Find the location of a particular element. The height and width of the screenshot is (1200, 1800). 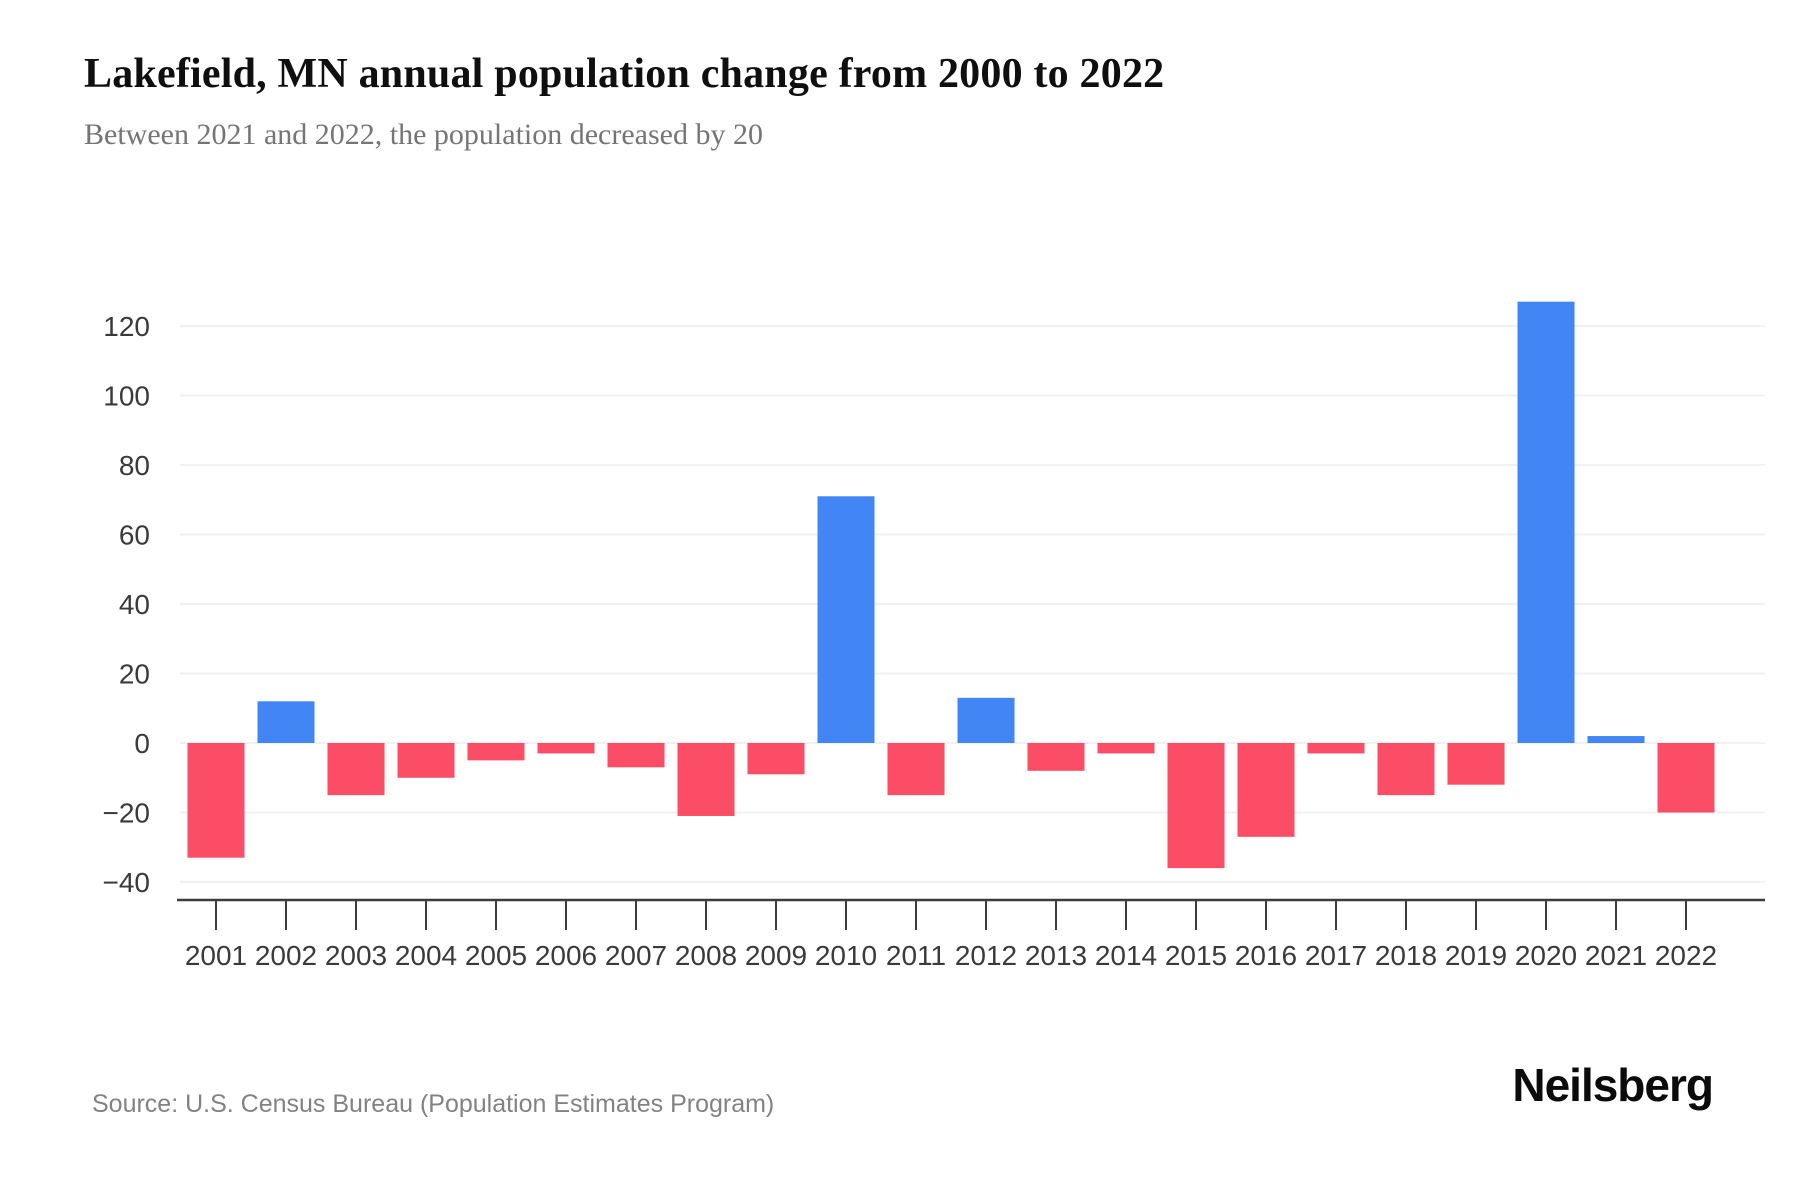

bar-2022 is located at coordinates (1686, 778).